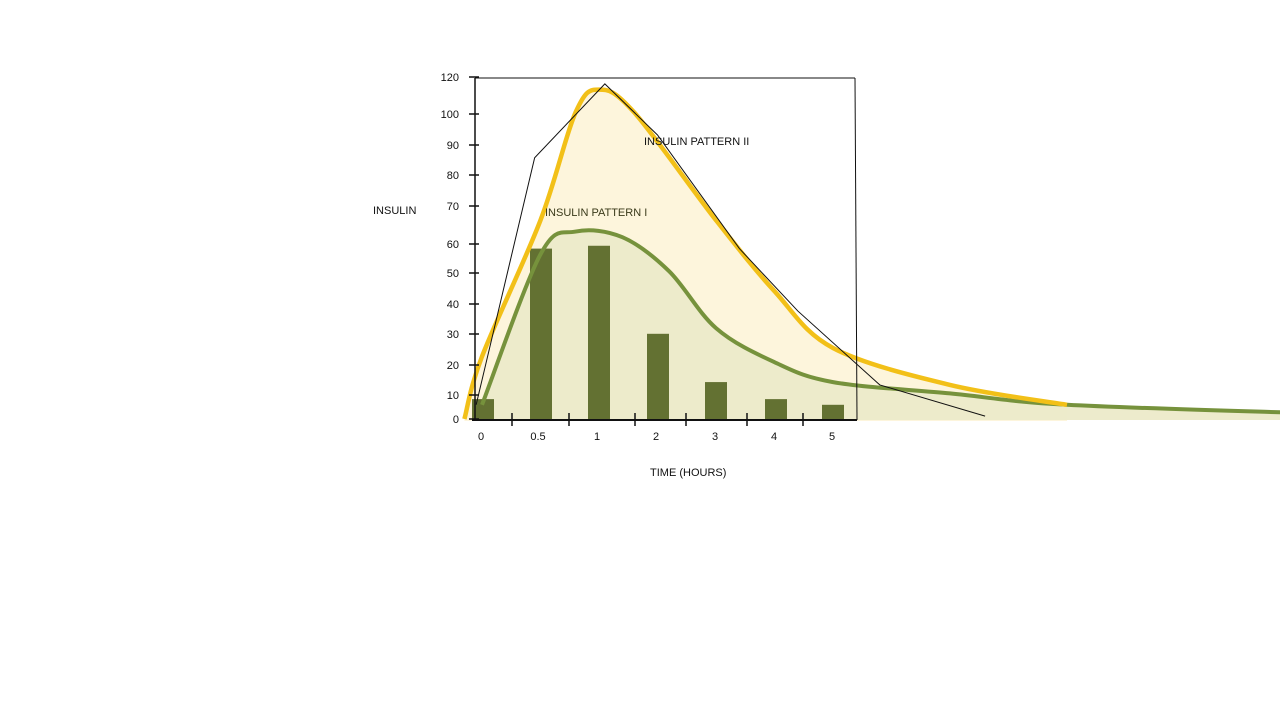 This screenshot has width=1280, height=720. What do you see at coordinates (715, 437) in the screenshot?
I see `x-tick-label-3: 3` at bounding box center [715, 437].